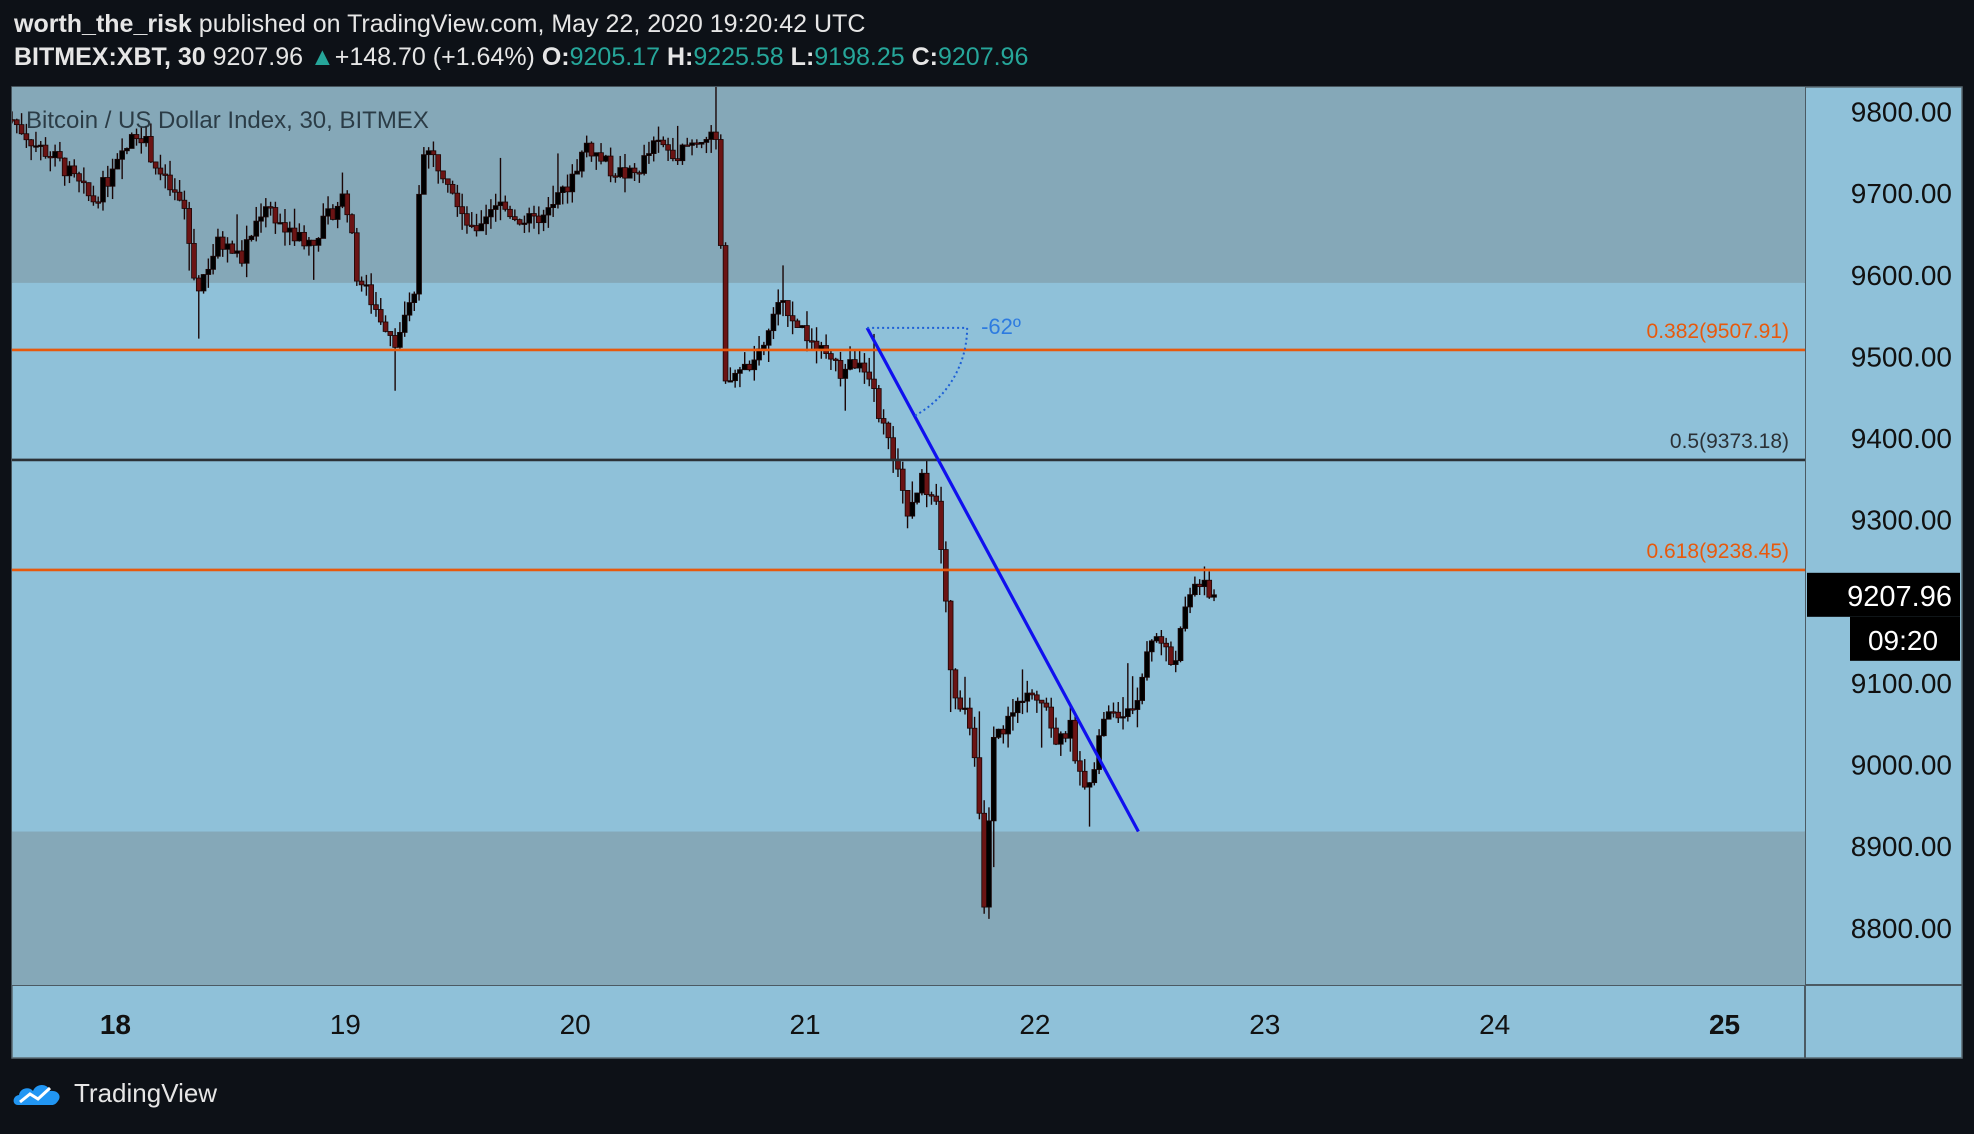  What do you see at coordinates (38, 1094) in the screenshot?
I see `tradingview-cloud-logo-icon` at bounding box center [38, 1094].